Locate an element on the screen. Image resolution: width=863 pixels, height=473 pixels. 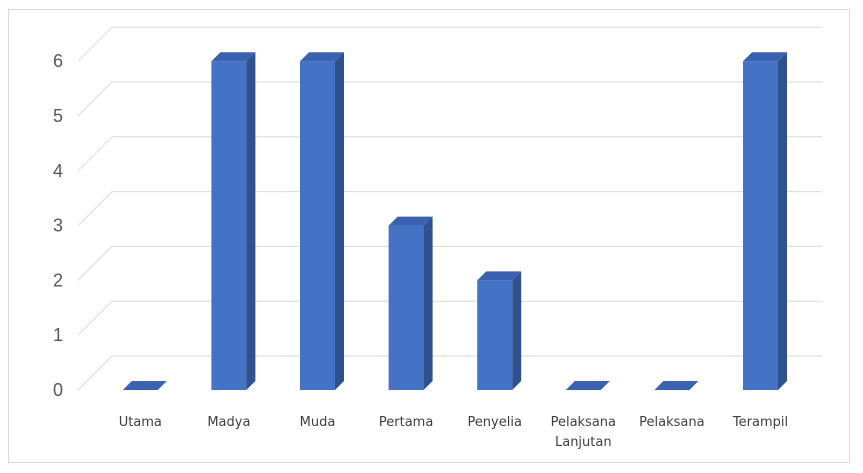
y-tick-label: 0 is located at coordinates (58, 390).